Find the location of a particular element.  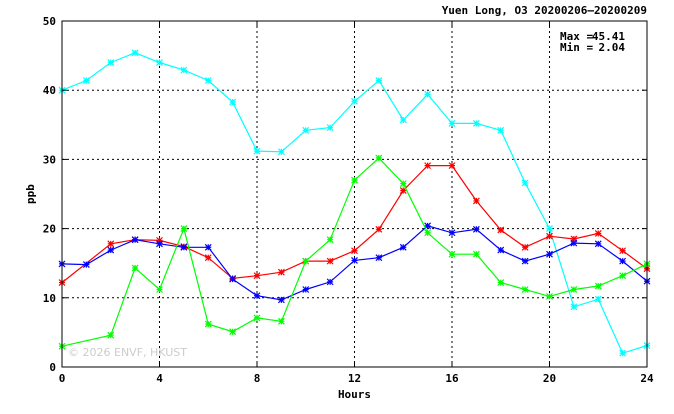

x-tick-label: 0 is located at coordinates (62, 378).